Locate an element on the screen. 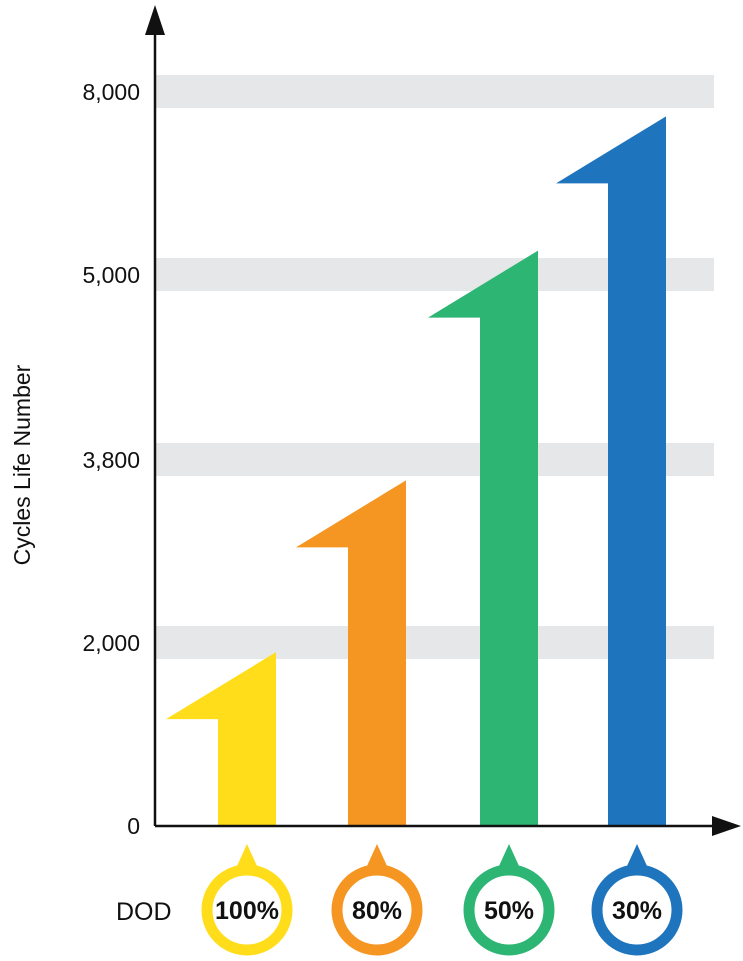 Image resolution: width=743 pixels, height=961 pixels. dod-badge: 50% is located at coordinates (509, 900).